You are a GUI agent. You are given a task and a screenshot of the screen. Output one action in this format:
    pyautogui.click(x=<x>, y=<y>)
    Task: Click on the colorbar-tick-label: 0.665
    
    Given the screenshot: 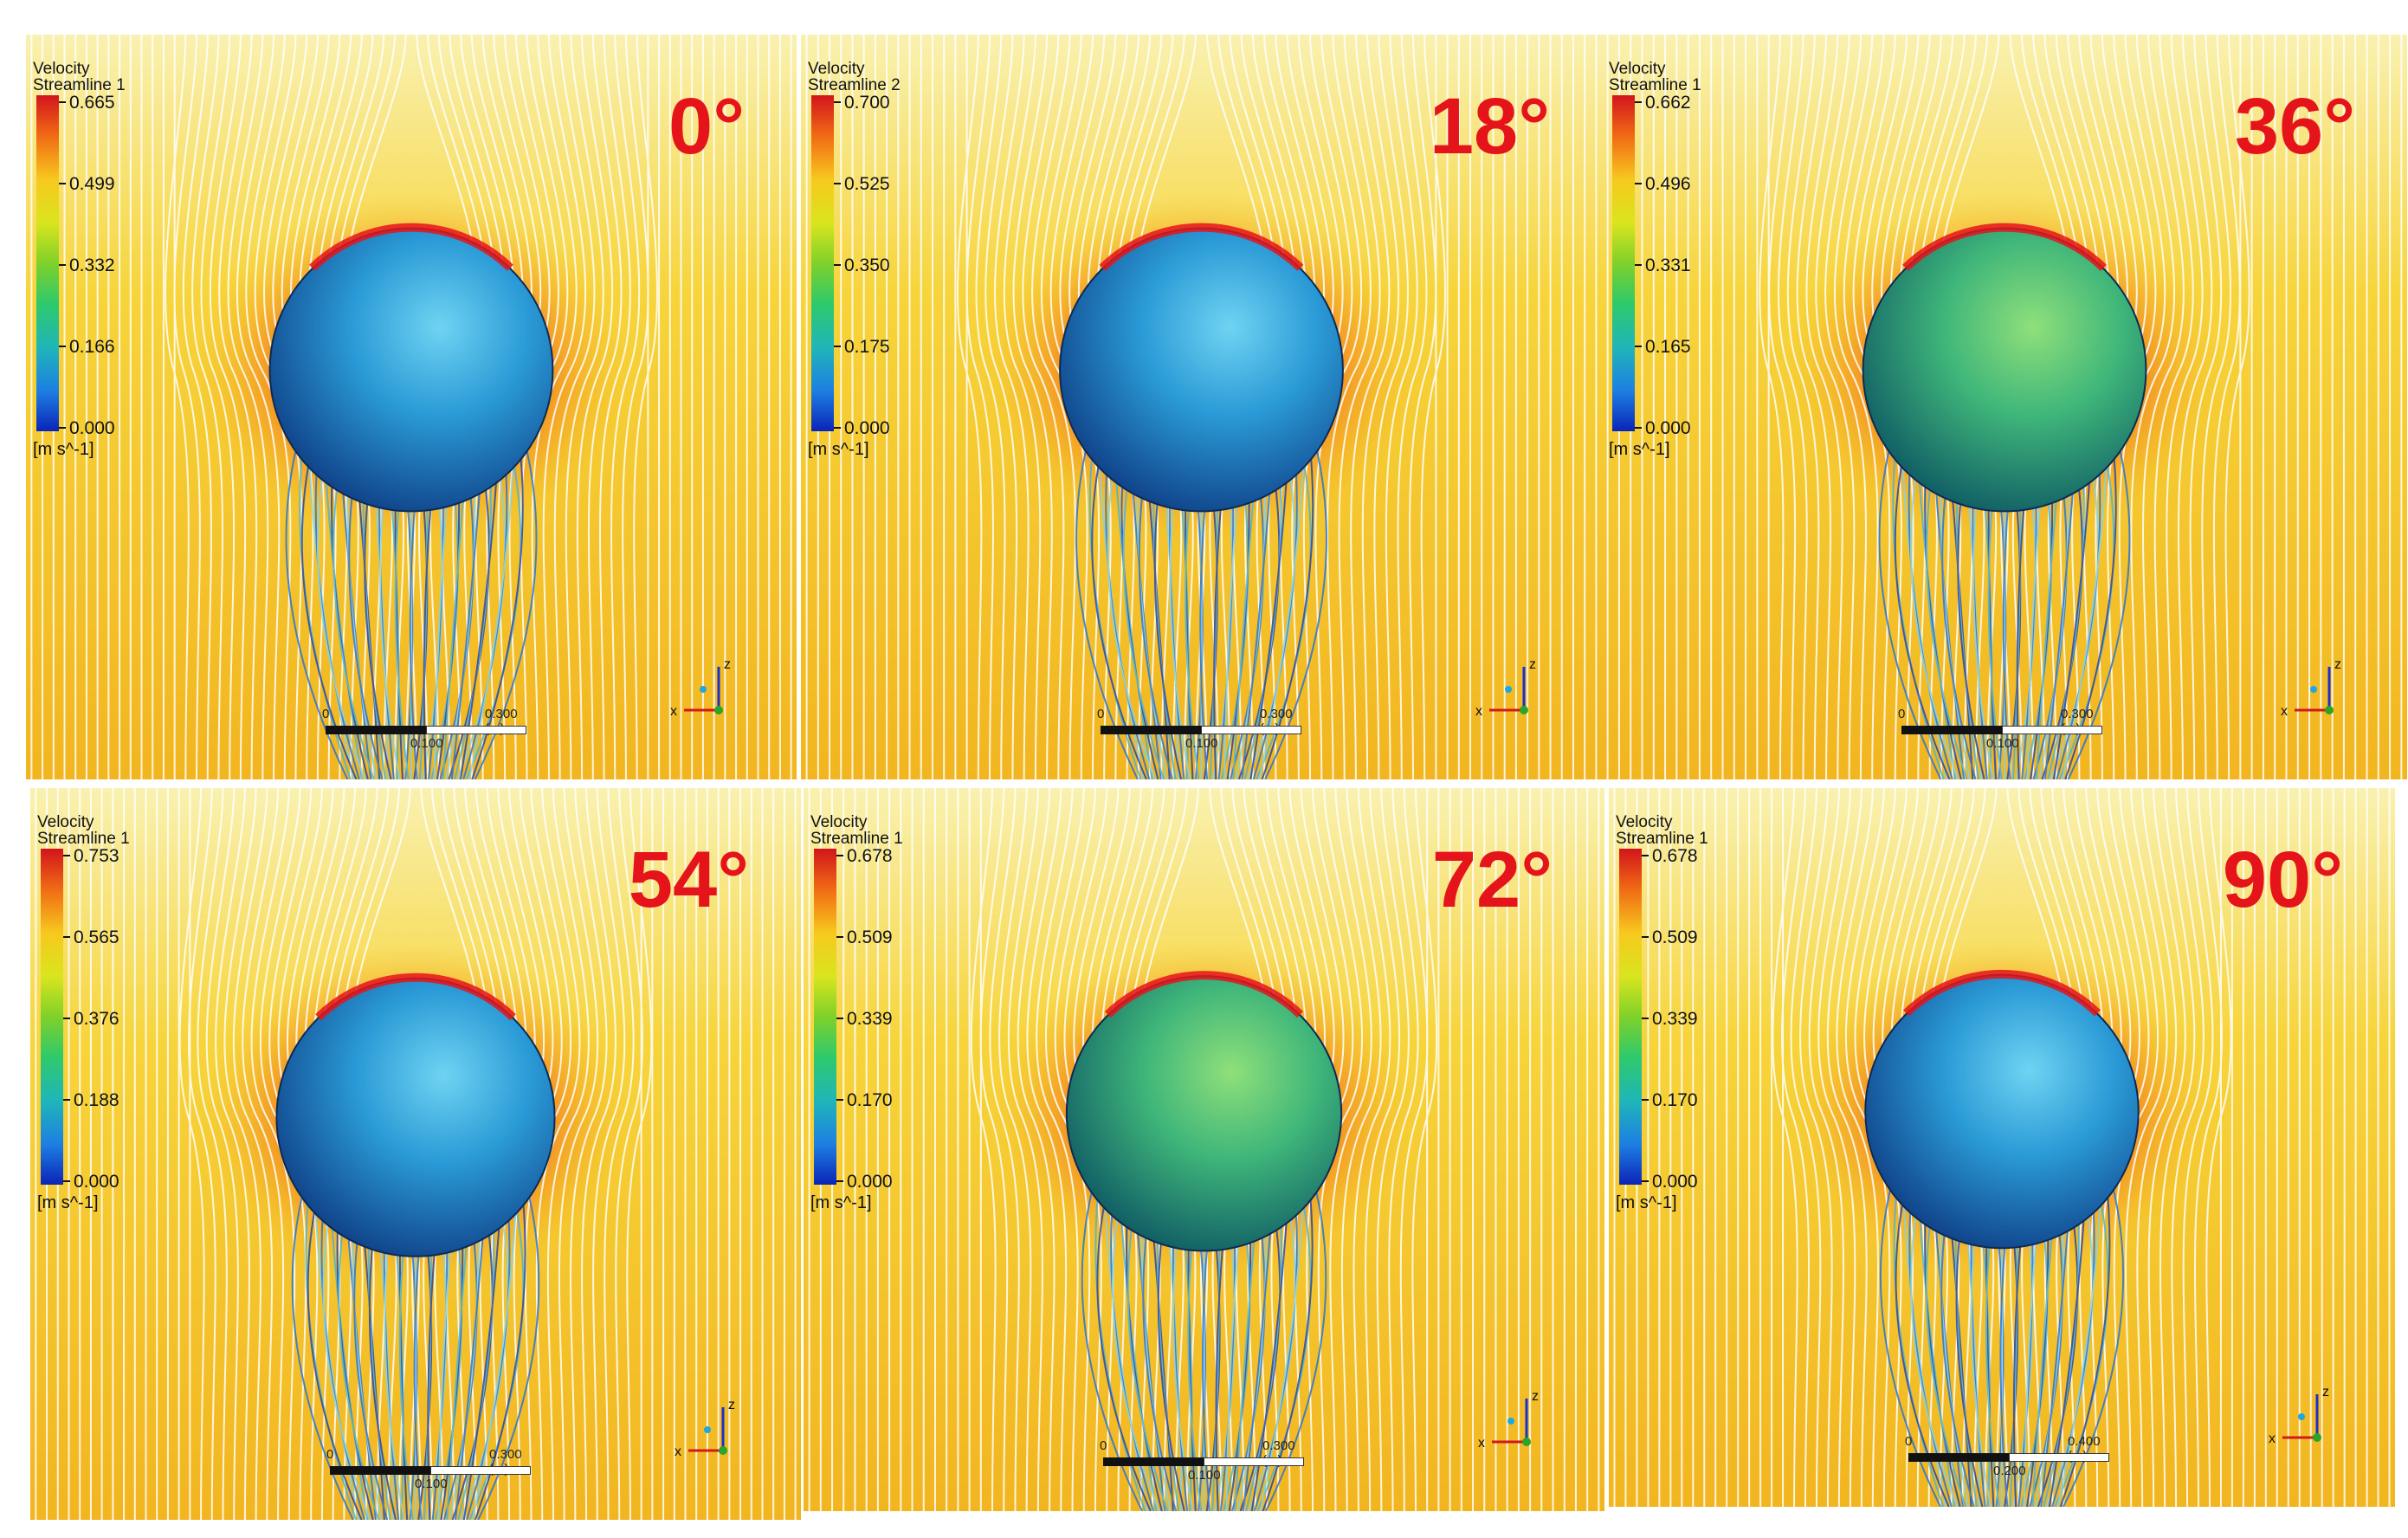 What is the action you would take?
    pyautogui.click(x=87, y=103)
    